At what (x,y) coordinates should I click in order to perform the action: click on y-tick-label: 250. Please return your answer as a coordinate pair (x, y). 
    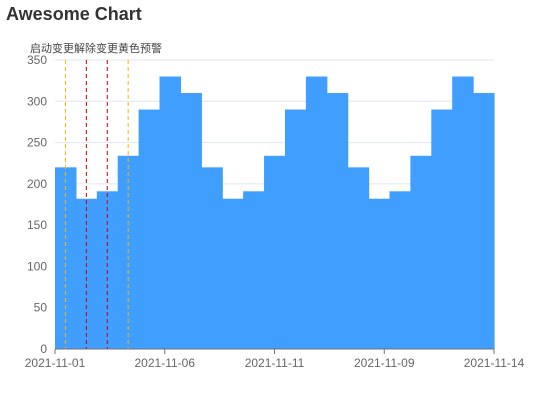
    Looking at the image, I should click on (37, 143).